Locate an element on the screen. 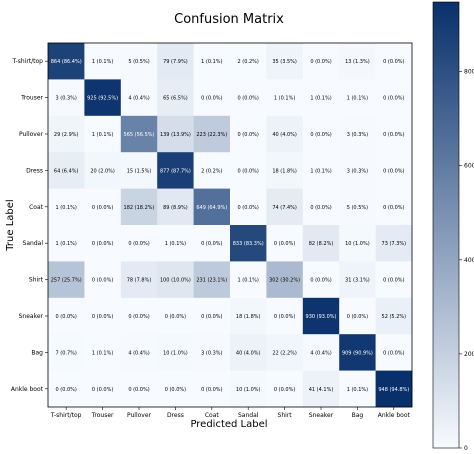 The image size is (474, 454). y-tick-label-bag: Bag is located at coordinates (37, 352).